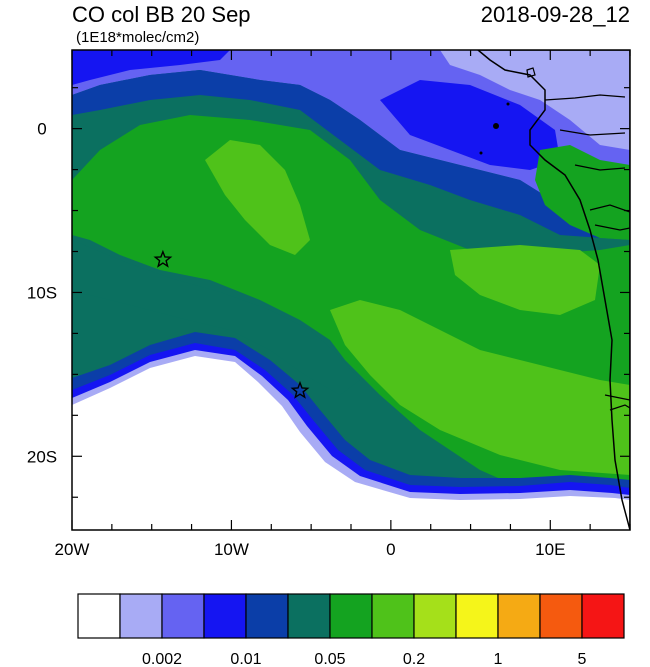 This screenshot has width=650, height=667. Describe the element at coordinates (231, 549) in the screenshot. I see `x-tick-label: 10W` at that location.